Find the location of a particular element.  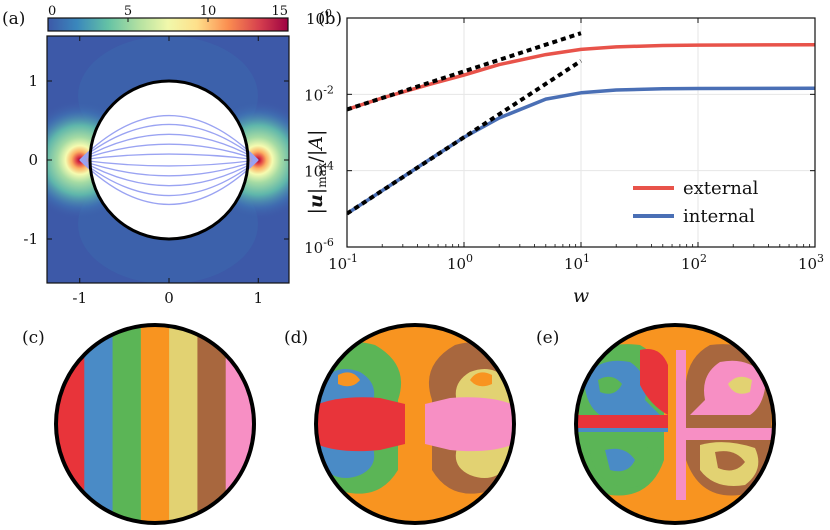

series-line-internal is located at coordinates (581, 151).